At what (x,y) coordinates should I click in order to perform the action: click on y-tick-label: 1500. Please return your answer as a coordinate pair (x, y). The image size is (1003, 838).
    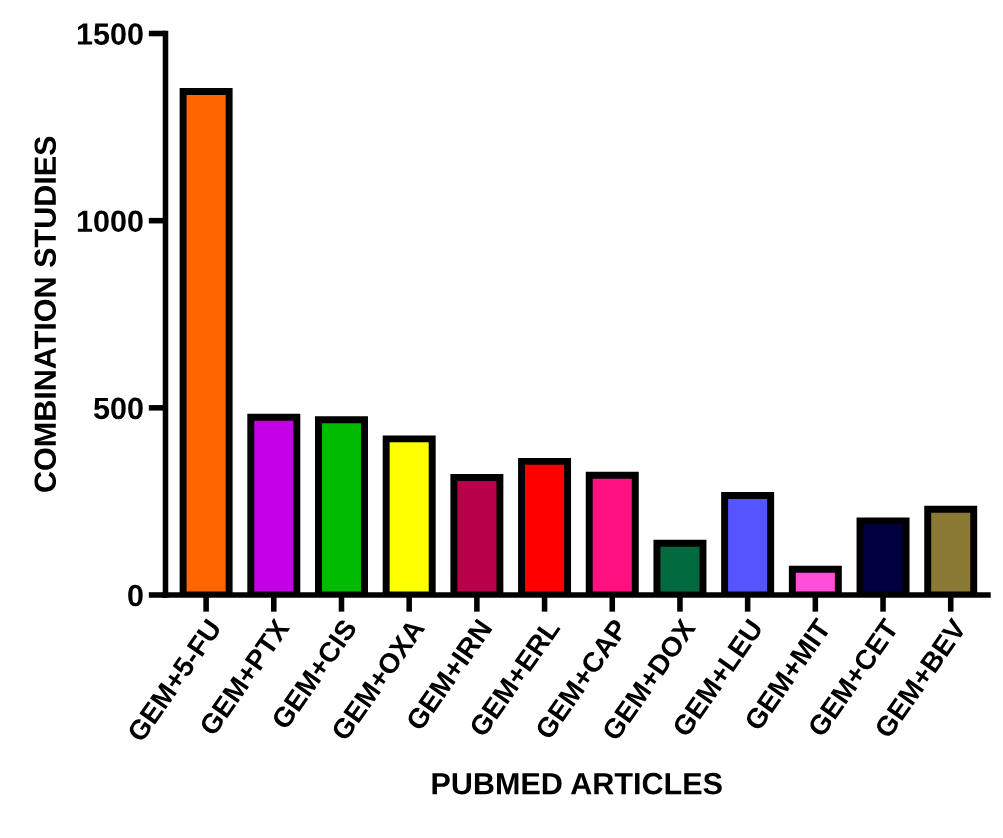
    Looking at the image, I should click on (110, 34).